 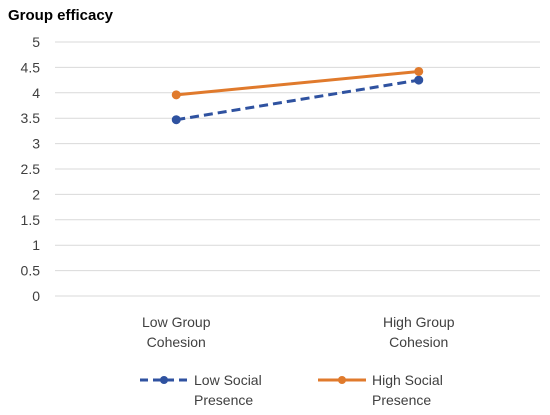 I want to click on y-tick-label: 1.5, so click(x=31, y=220).